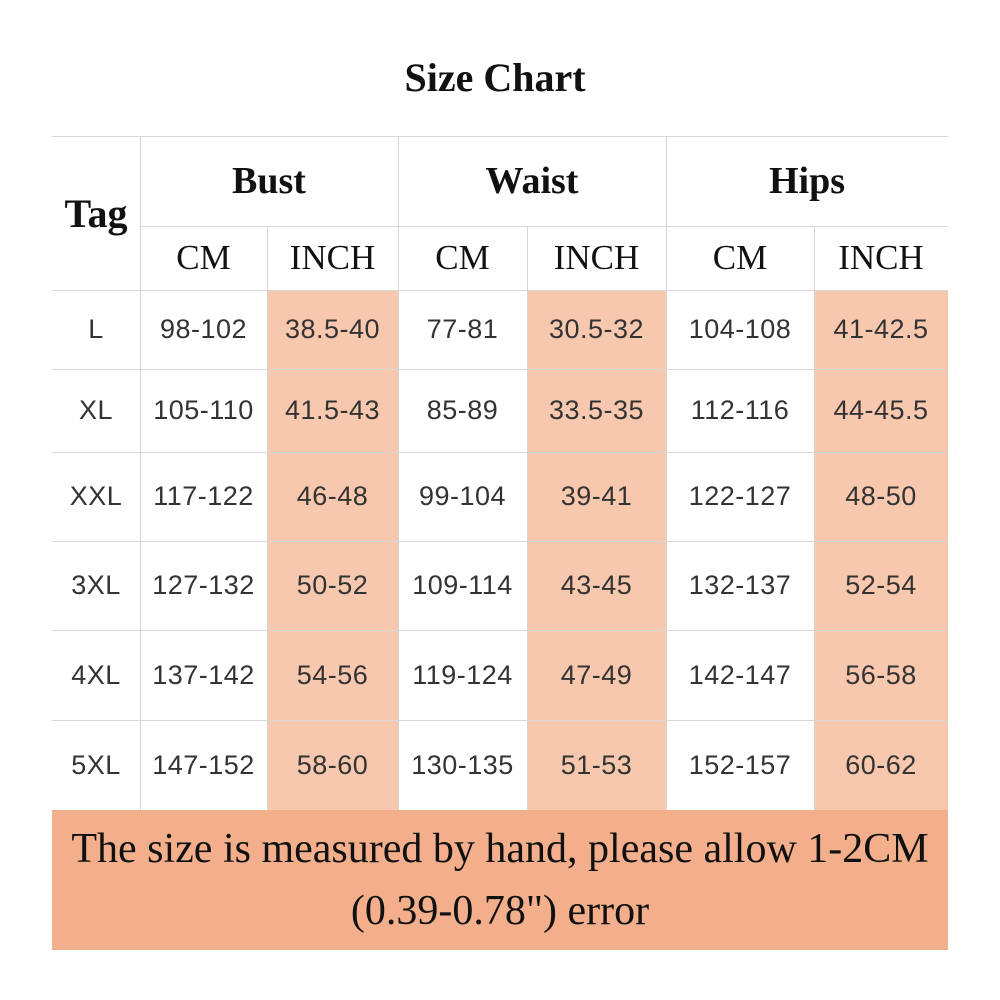 The width and height of the screenshot is (1000, 1000). Describe the element at coordinates (881, 257) in the screenshot. I see `unit-header-hips-inch: INCH` at that location.